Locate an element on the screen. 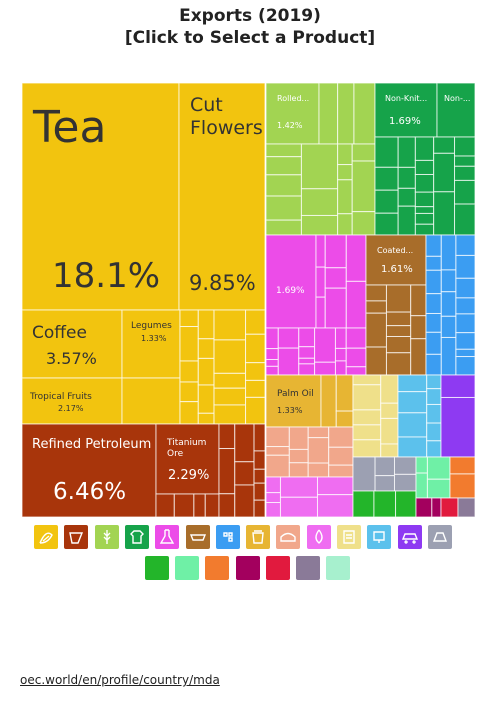 The width and height of the screenshot is (500, 709). legumes-cell is located at coordinates (151, 344).